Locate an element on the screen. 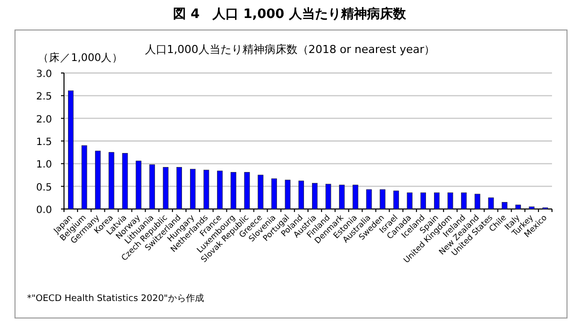  y-tick-label: 1.0 is located at coordinates (44, 165).